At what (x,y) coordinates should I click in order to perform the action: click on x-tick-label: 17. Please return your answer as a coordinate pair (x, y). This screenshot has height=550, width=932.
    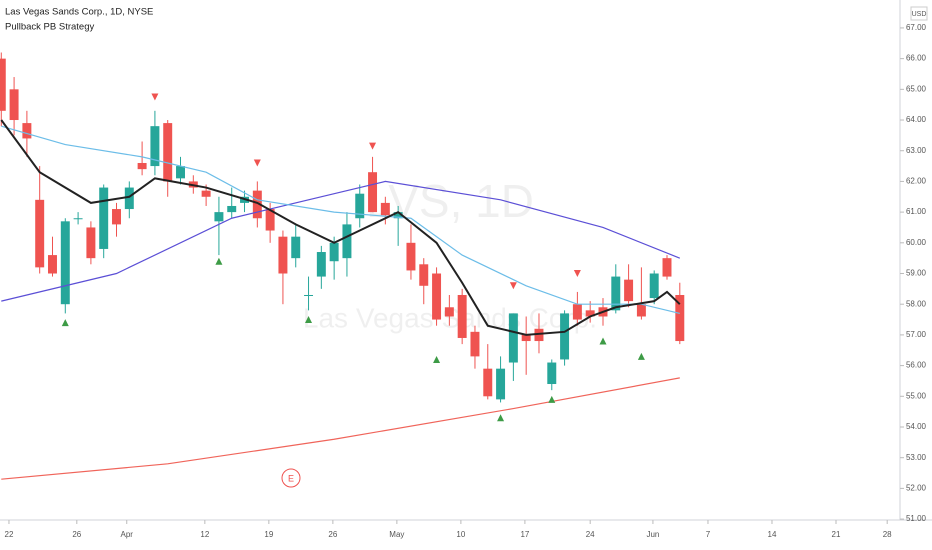
    Looking at the image, I should click on (524, 534).